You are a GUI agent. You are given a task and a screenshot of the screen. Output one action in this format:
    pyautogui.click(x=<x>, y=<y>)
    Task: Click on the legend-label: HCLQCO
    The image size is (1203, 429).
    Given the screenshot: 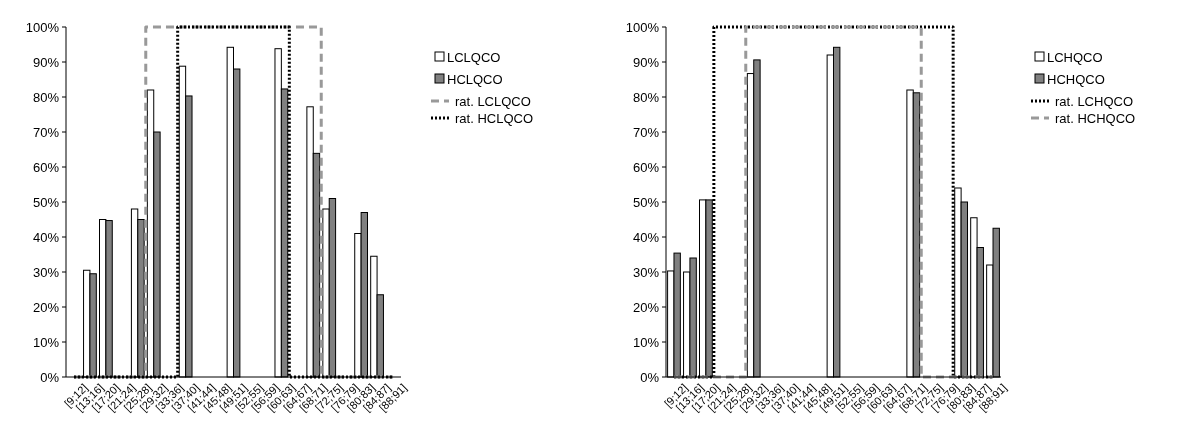 What is the action you would take?
    pyautogui.click(x=475, y=79)
    